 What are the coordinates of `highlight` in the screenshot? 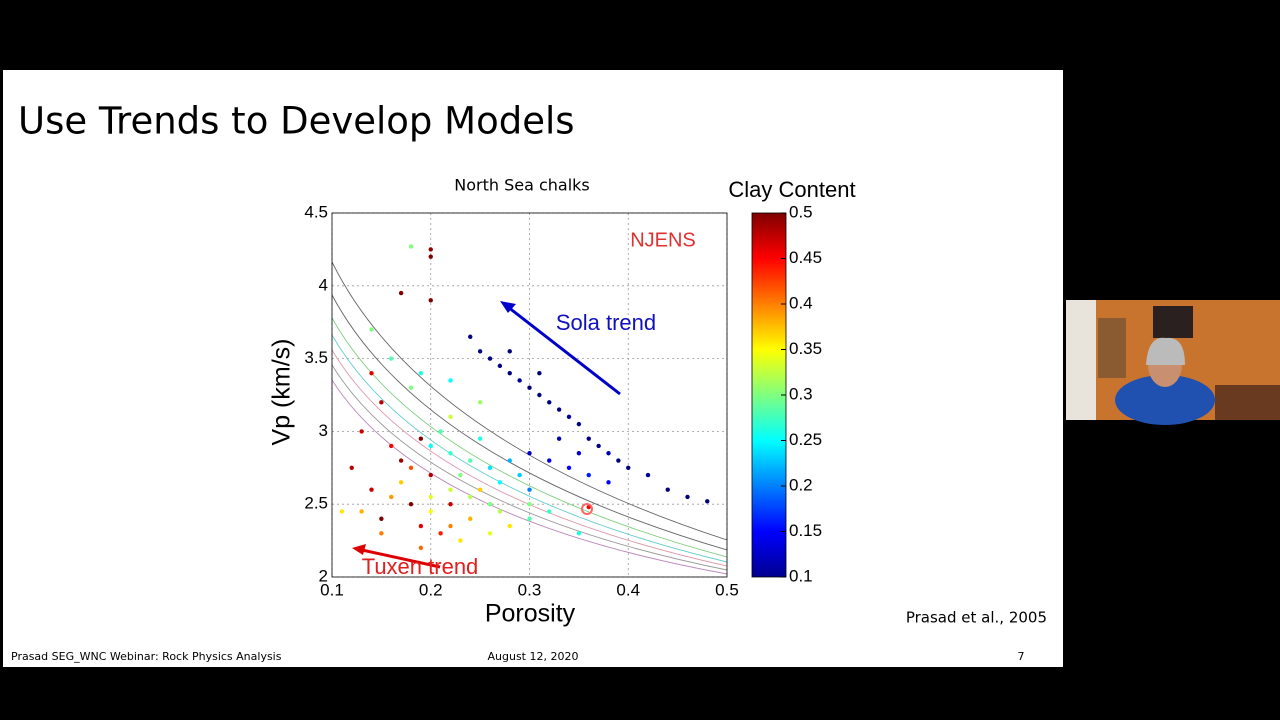 It's located at (587, 509).